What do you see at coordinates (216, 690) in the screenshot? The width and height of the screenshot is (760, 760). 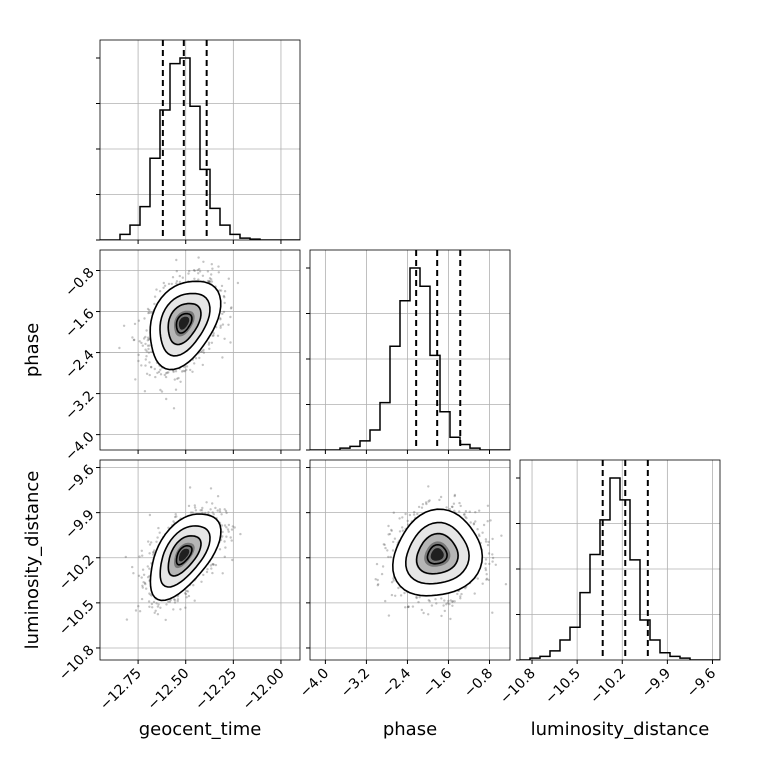 I see `x-tick-label-geocent_time: −12.25` at bounding box center [216, 690].